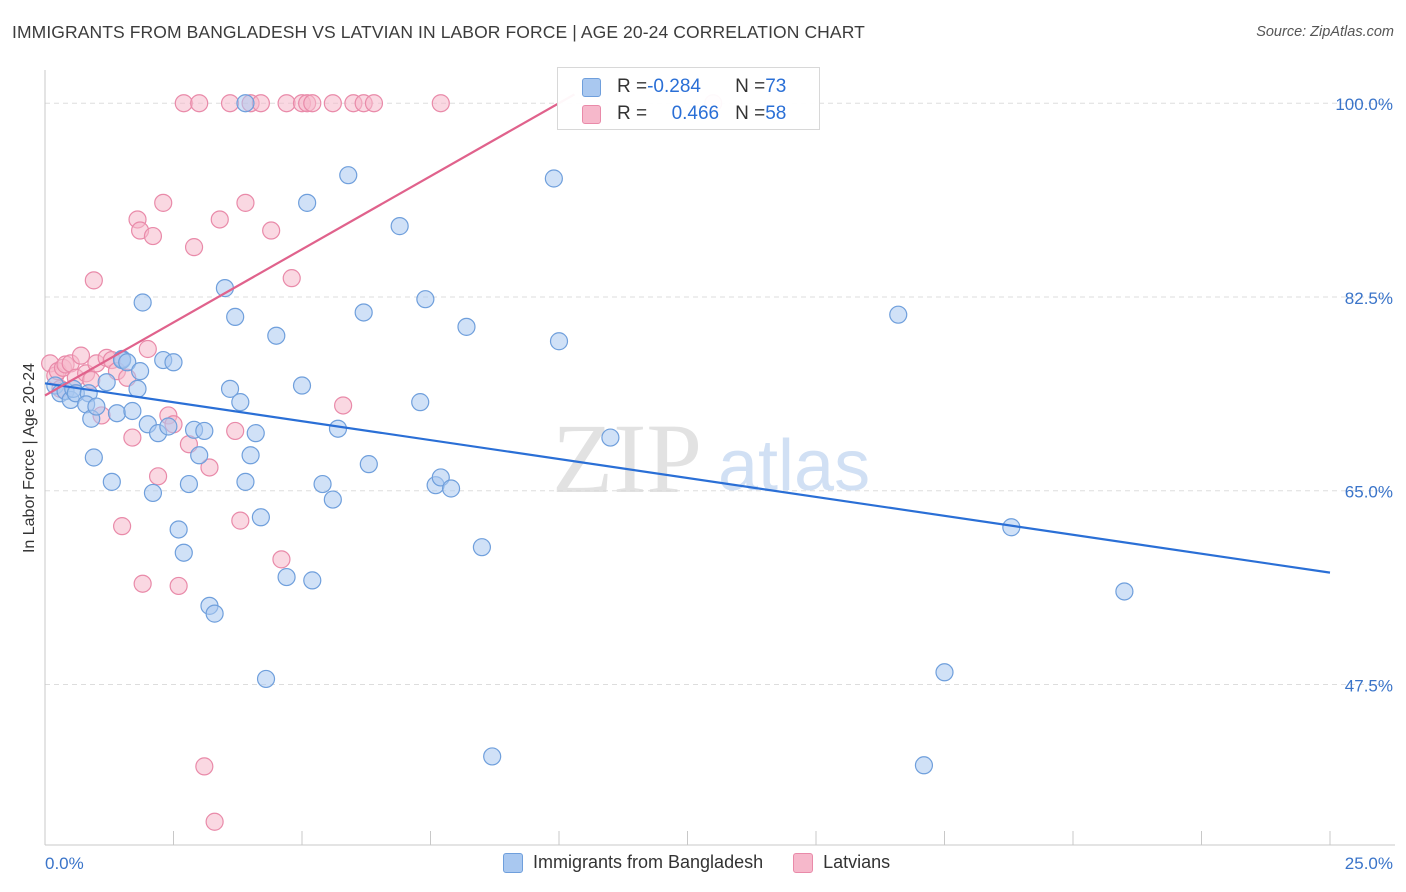 The width and height of the screenshot is (1406, 892). I want to click on stats-n-value-pink: 58, so click(776, 113).